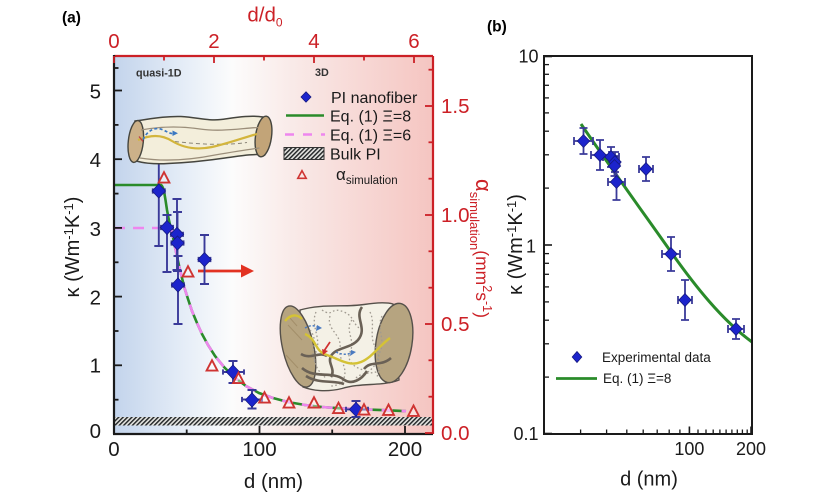  What do you see at coordinates (71, 18) in the screenshot?
I see `svg-text: (a)` at bounding box center [71, 18].